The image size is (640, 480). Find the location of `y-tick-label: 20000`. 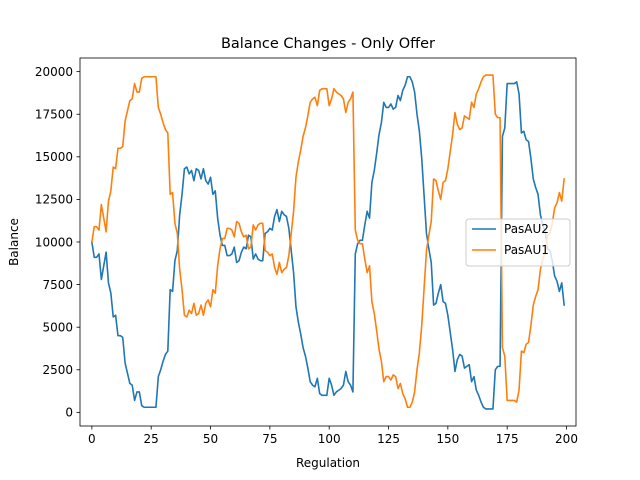

y-tick-label: 20000 is located at coordinates (54, 72).